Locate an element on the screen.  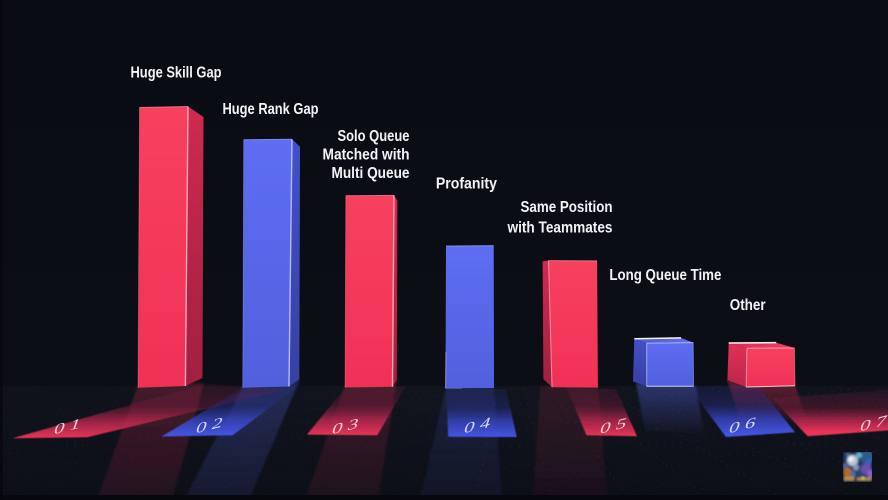
svg-text: Other is located at coordinates (748, 305).